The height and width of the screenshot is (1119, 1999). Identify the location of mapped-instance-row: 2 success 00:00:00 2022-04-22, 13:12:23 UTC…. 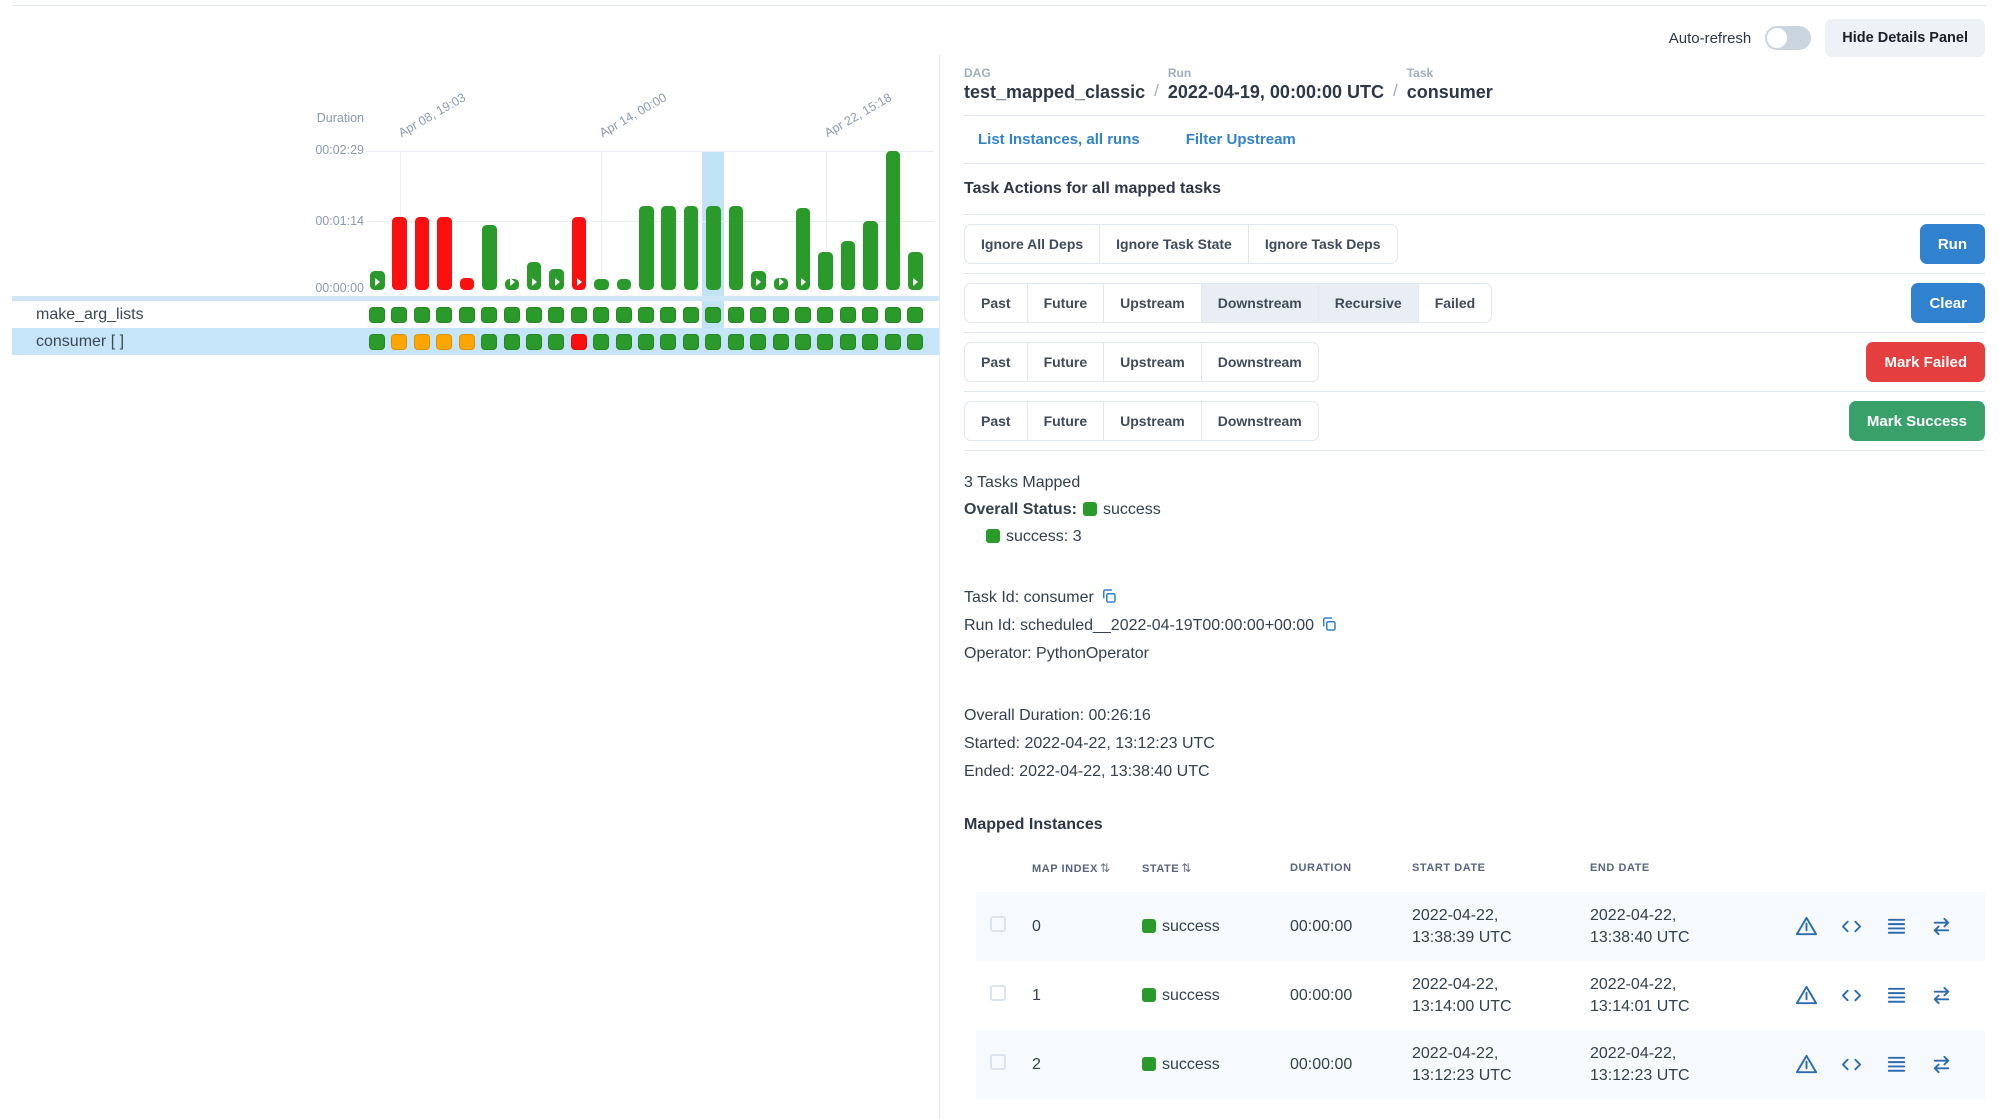
(1480, 1064).